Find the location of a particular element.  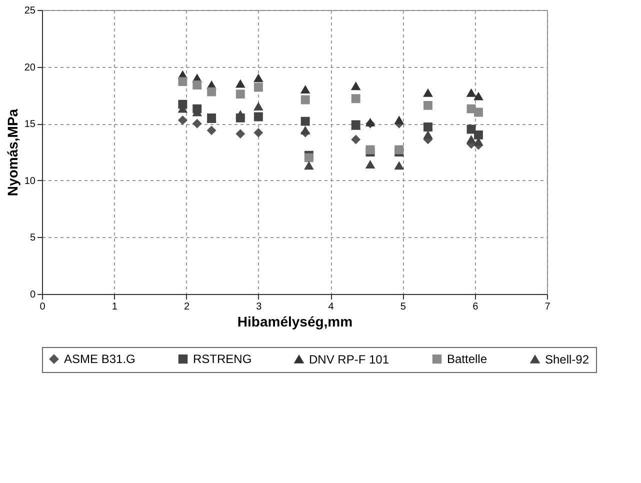

y-tick-label: 10 is located at coordinates (30, 181).